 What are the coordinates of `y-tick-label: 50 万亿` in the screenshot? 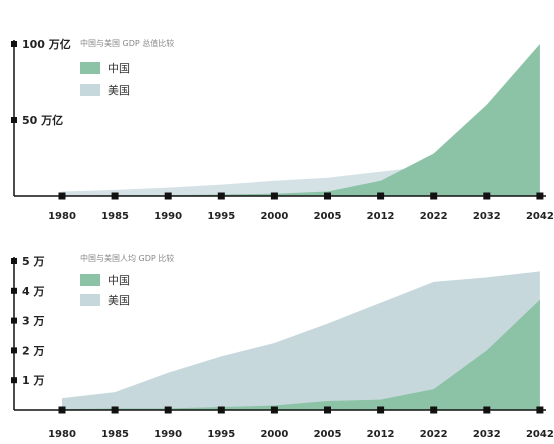 It's located at (42, 120).